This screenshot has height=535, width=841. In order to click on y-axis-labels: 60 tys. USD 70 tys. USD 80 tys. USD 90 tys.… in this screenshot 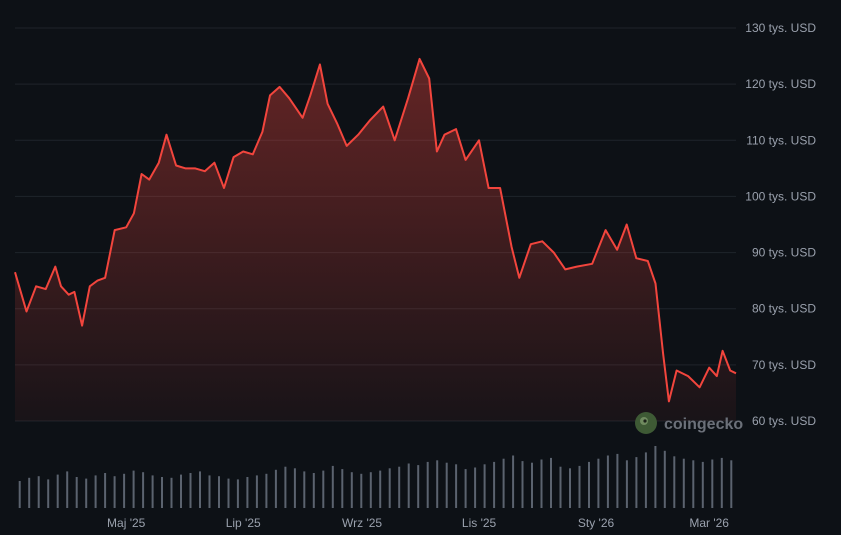, I will do `click(780, 224)`.